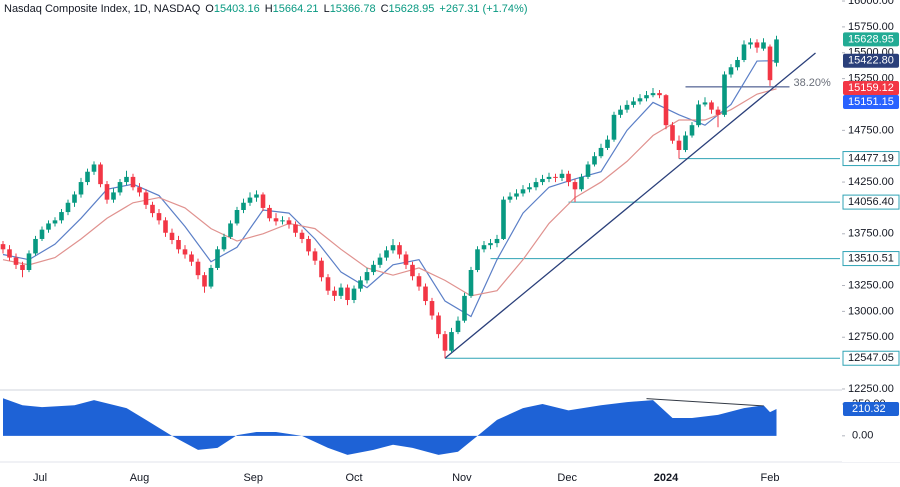  I want to click on oscillator-label-box, so click(871, 409).